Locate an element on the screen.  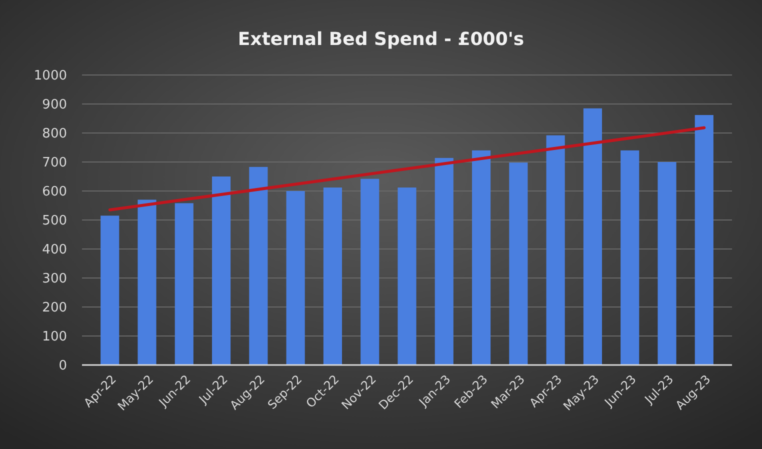
chart-title: External Bed Spend - £000's is located at coordinates (381, 39).